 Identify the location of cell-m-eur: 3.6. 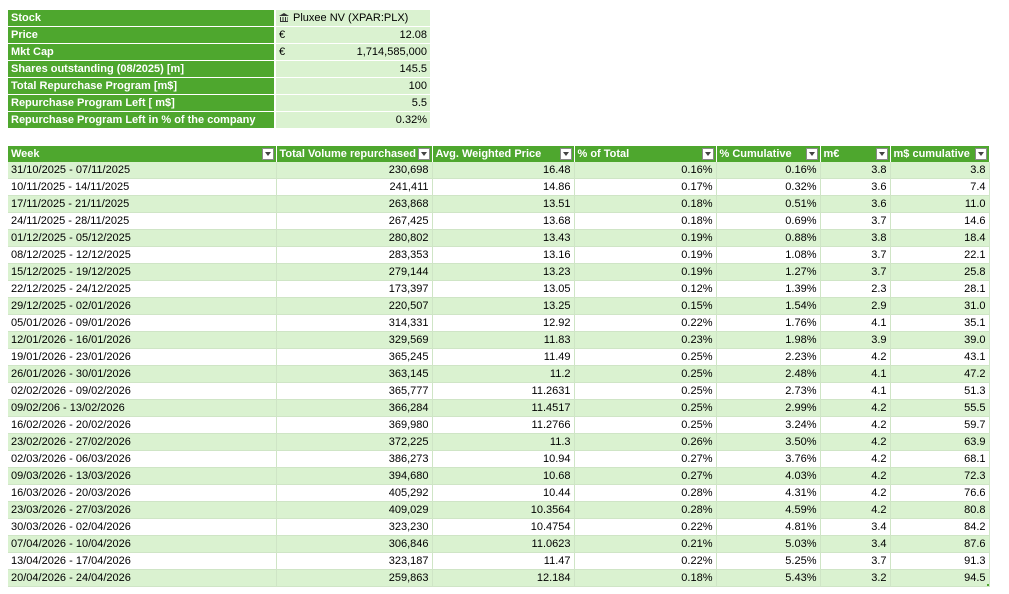
(855, 204).